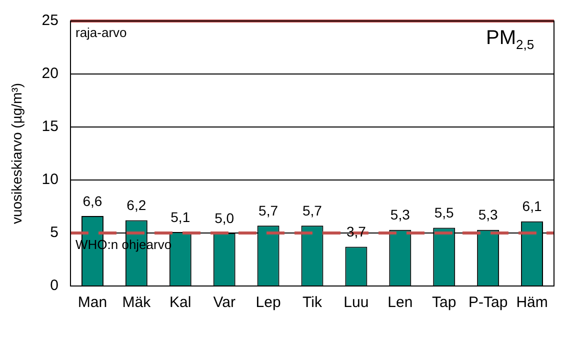 This screenshot has width=579, height=340. What do you see at coordinates (50, 21) in the screenshot?
I see `y-tick-label: 25` at bounding box center [50, 21].